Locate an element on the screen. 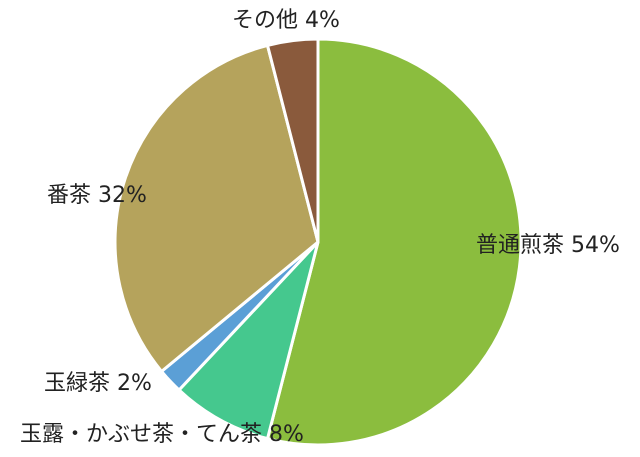 This screenshot has width=640, height=457. slice-value-label: 32% is located at coordinates (119, 195).